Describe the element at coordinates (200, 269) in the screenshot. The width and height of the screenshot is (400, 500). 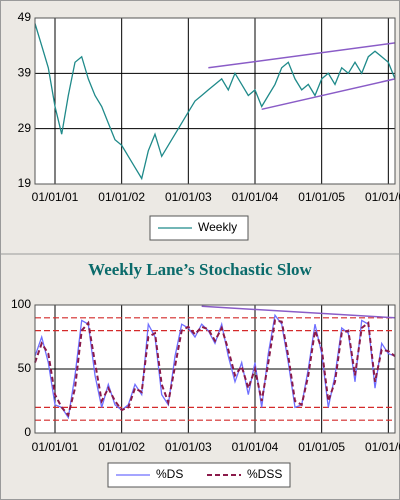
I see `chart-title: Weekly Lane’s Stochastic Slow` at that location.